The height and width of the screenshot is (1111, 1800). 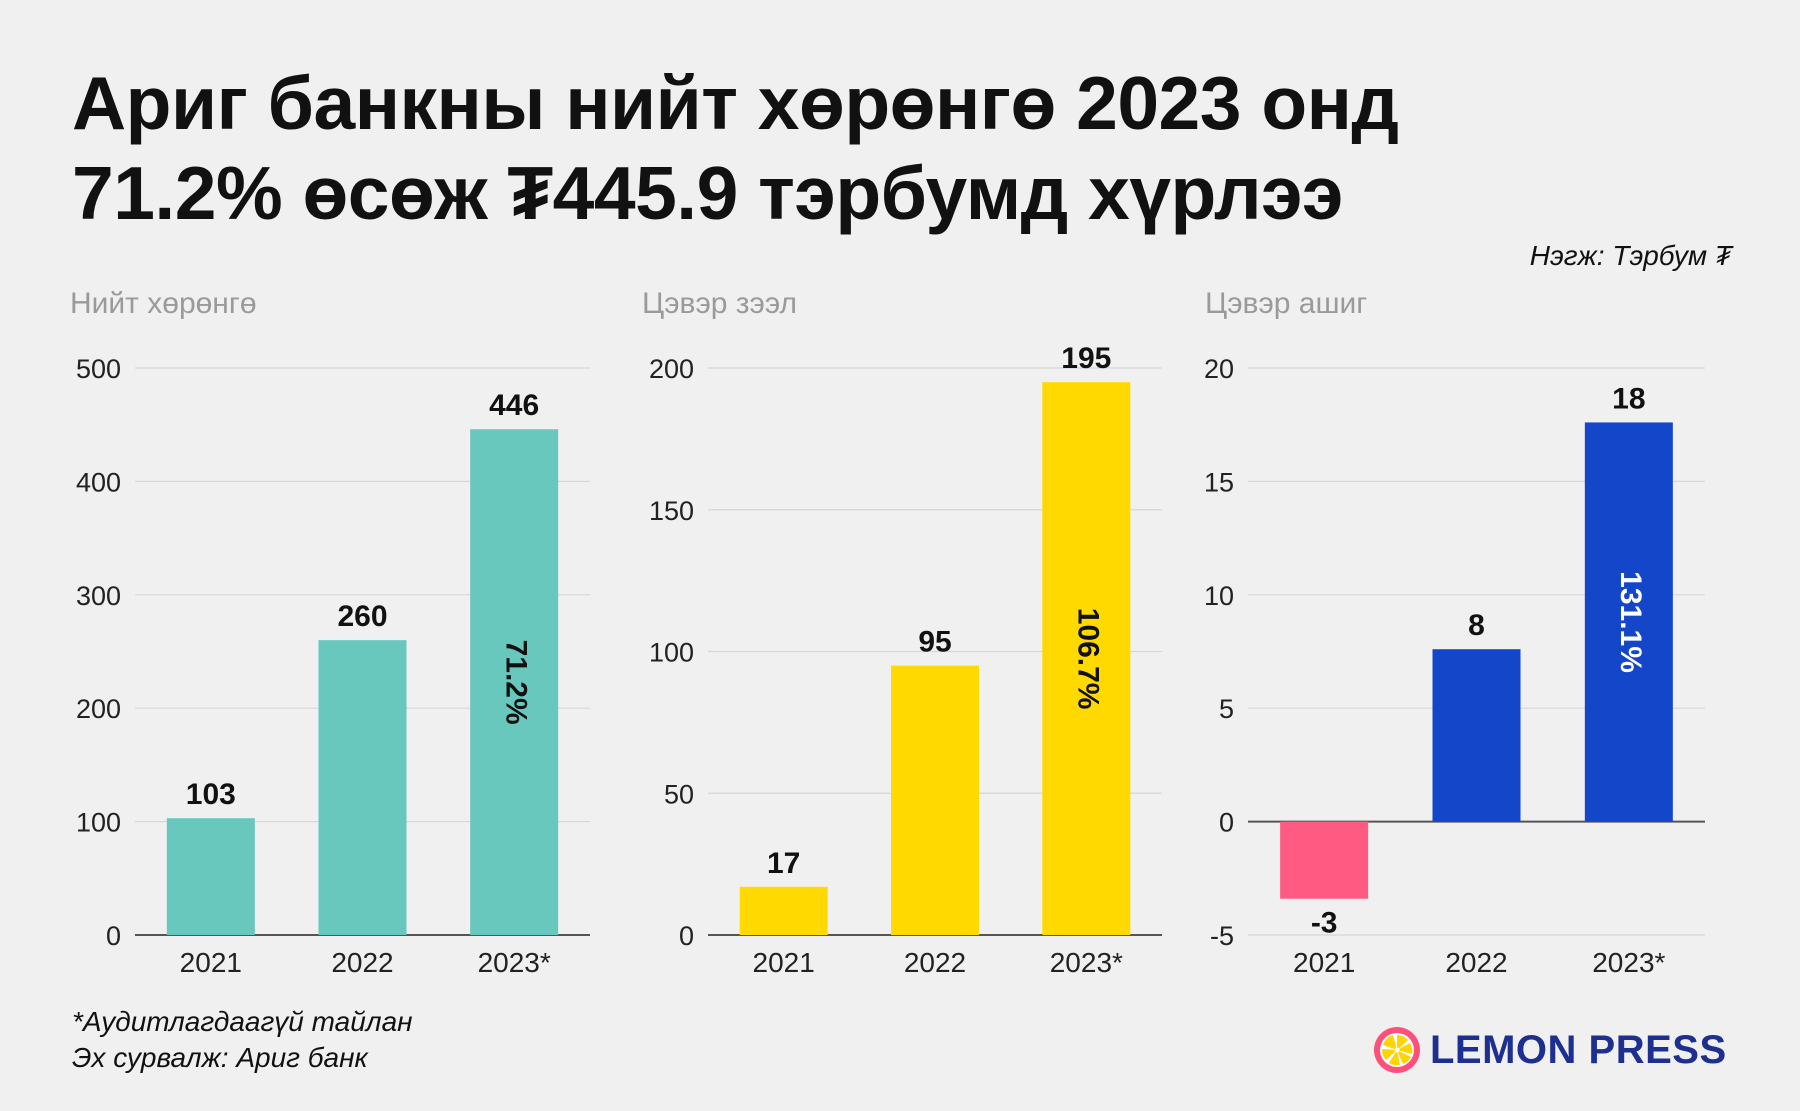 I want to click on logo-text: LEMON PRESS, so click(x=1578, y=1049).